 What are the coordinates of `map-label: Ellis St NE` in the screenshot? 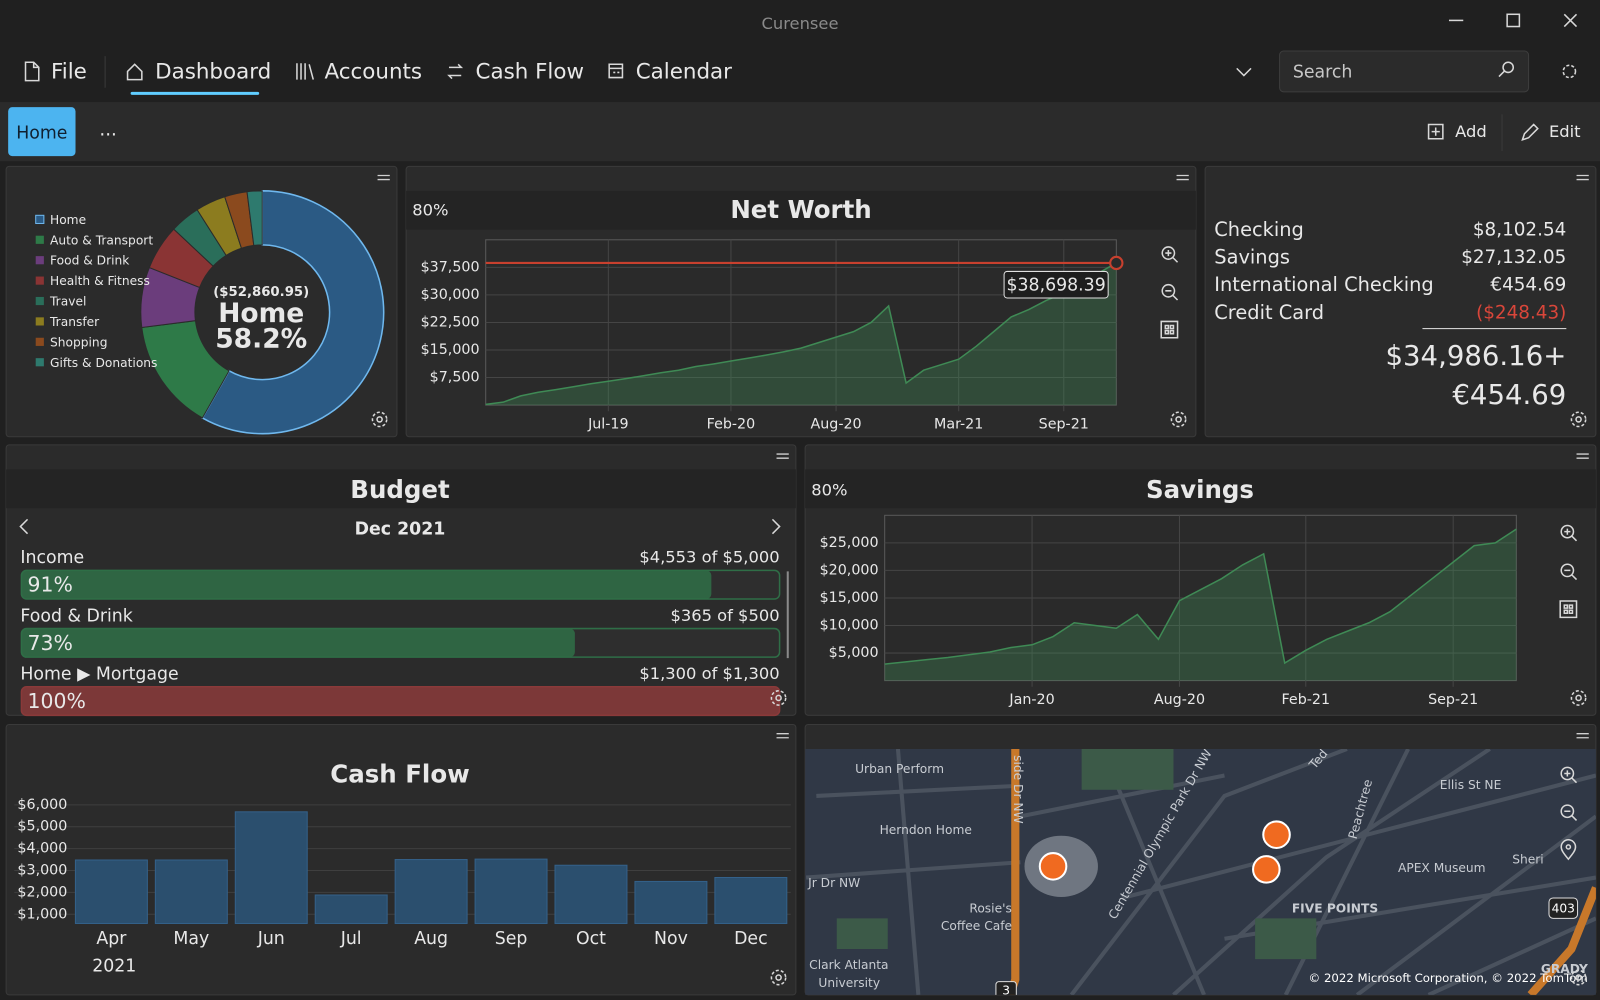 It's located at (1471, 785).